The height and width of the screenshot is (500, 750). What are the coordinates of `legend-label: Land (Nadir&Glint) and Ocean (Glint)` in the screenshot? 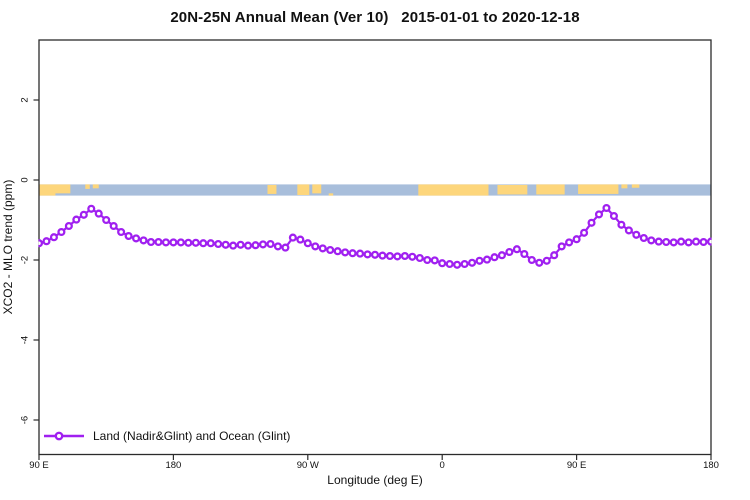 It's located at (192, 436).